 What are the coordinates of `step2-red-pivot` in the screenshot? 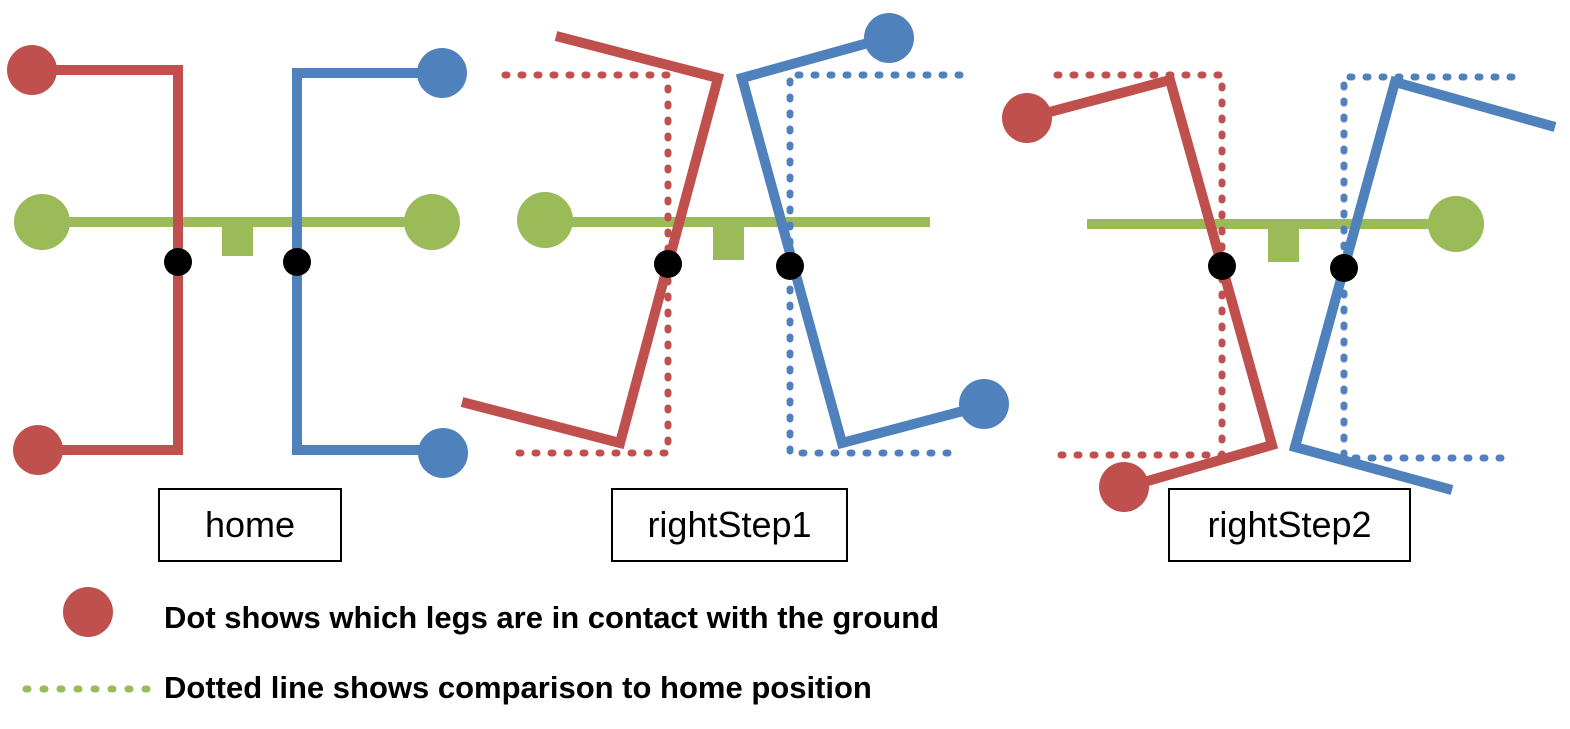 It's located at (1222, 266).